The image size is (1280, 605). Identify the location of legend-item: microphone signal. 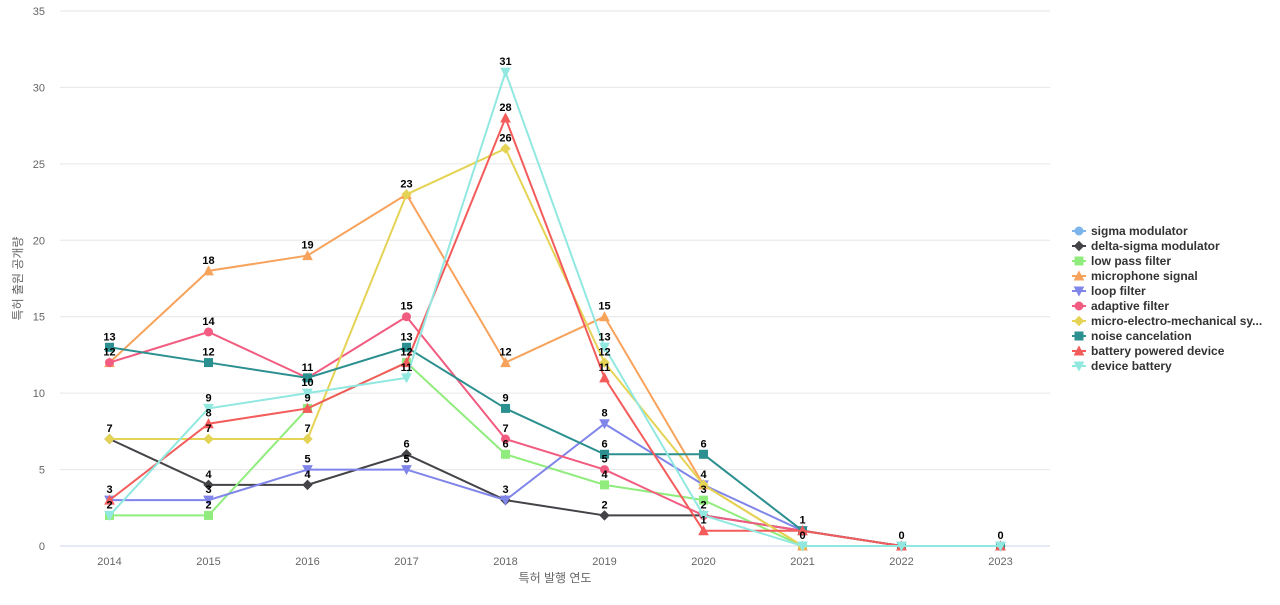
(1135, 276).